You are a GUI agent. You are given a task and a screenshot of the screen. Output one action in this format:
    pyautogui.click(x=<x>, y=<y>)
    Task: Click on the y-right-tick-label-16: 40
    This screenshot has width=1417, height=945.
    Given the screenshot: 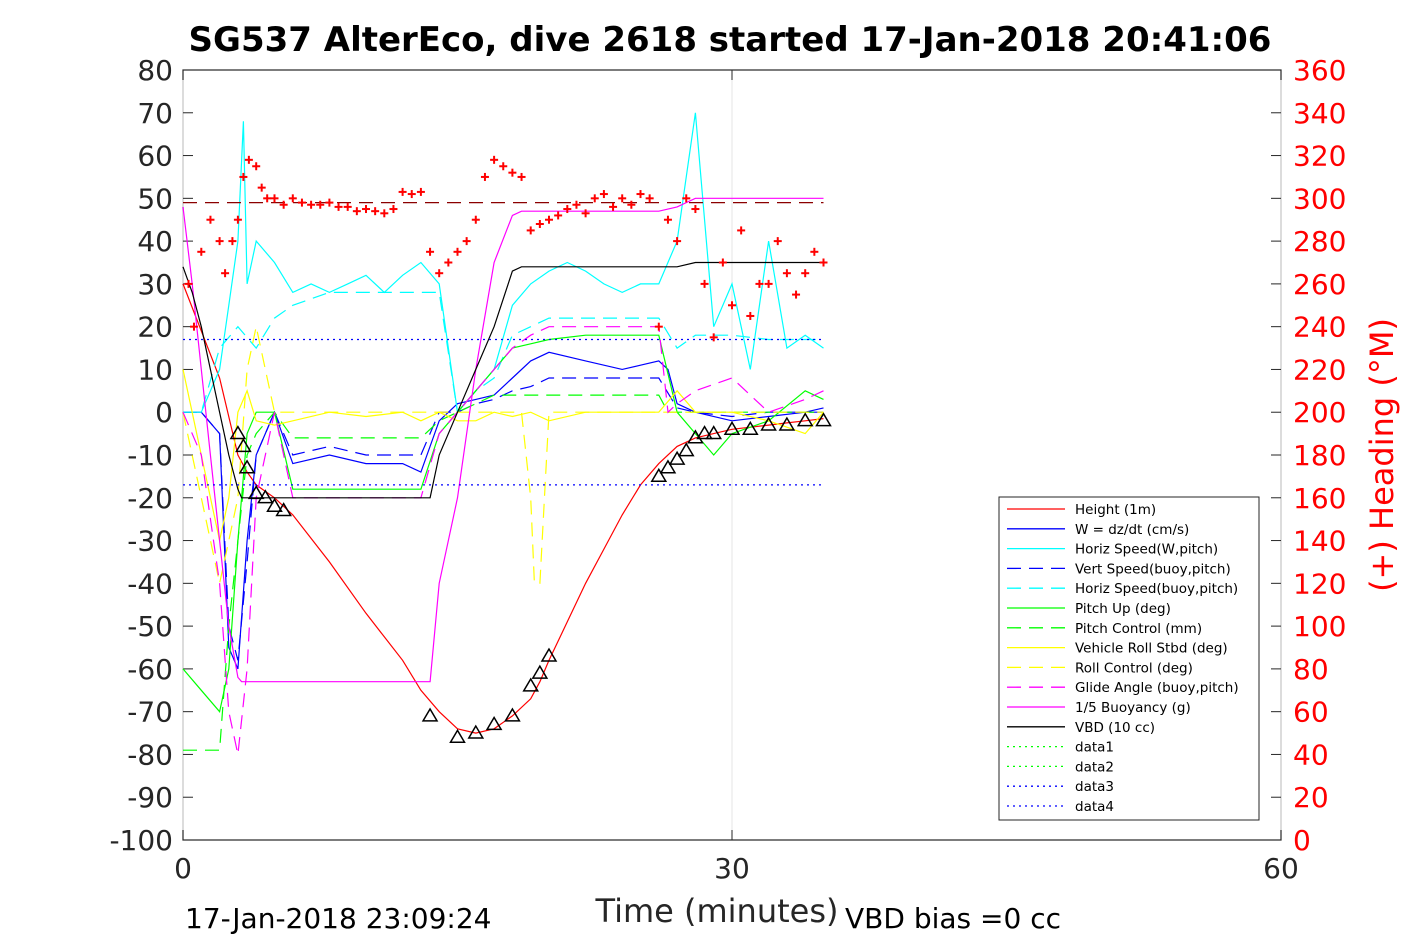 What is the action you would take?
    pyautogui.click(x=1311, y=754)
    